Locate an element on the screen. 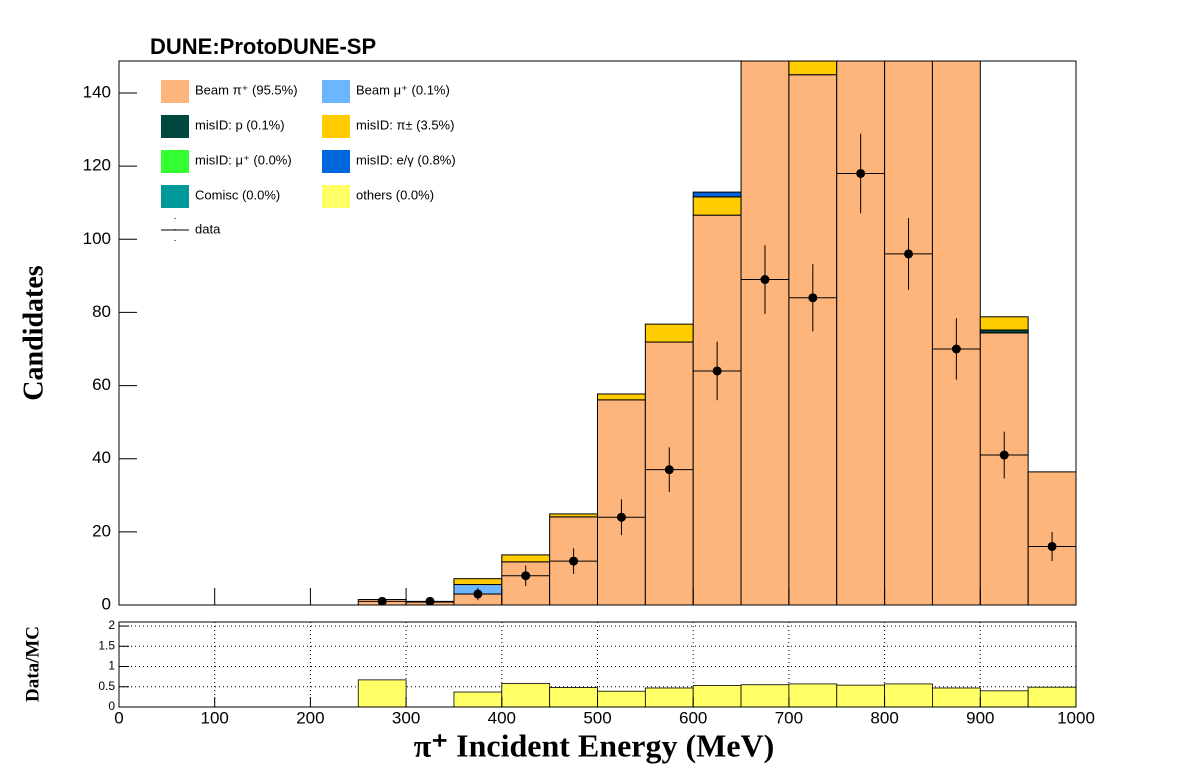 The height and width of the screenshot is (772, 1196). x-tick-label: 400 is located at coordinates (502, 717).